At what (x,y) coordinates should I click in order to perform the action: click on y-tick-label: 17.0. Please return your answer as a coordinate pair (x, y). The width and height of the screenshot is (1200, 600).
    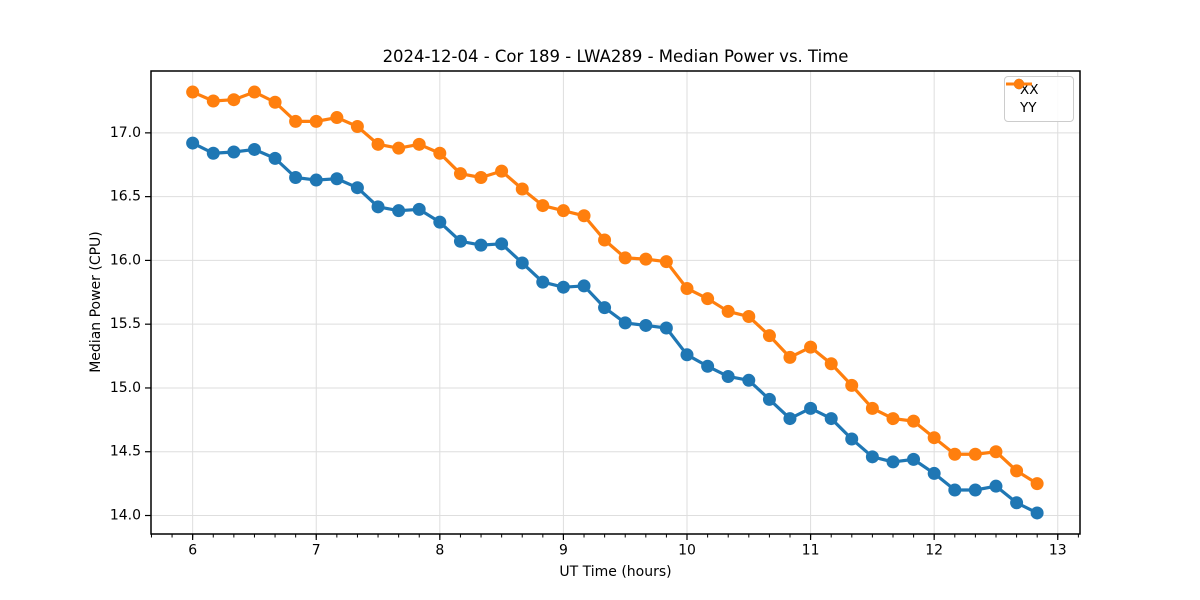
    Looking at the image, I should click on (125, 133).